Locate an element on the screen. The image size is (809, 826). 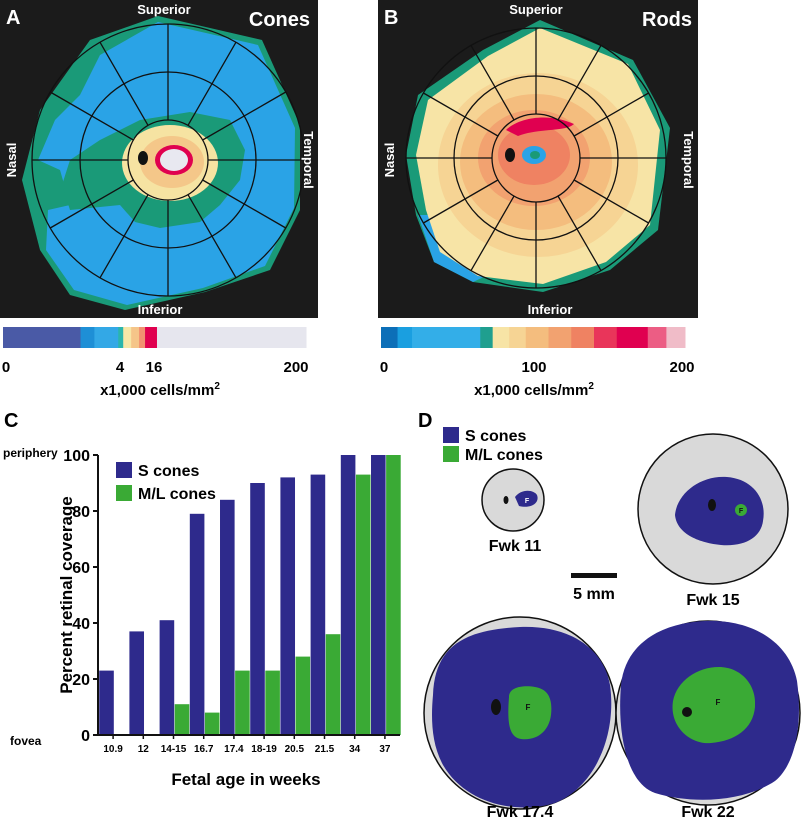
d-legend-swatch-ml-cones is located at coordinates (451, 454).